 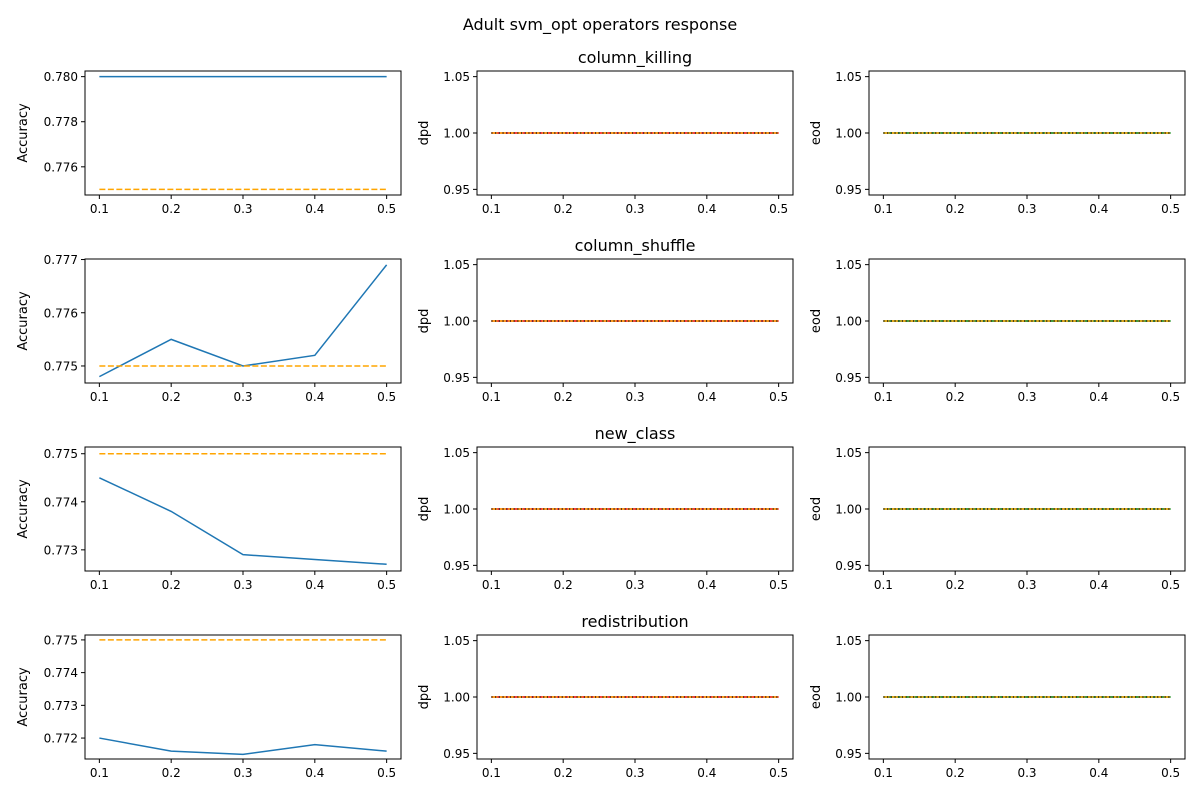 I want to click on y-tick-label: 0.777, so click(x=61, y=260).